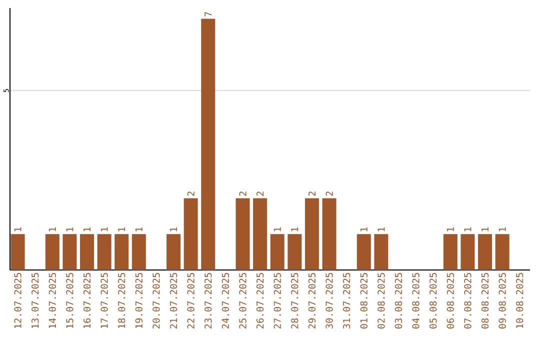 The image size is (540, 340). I want to click on x-tick-label: 05.08.2025, so click(433, 300).